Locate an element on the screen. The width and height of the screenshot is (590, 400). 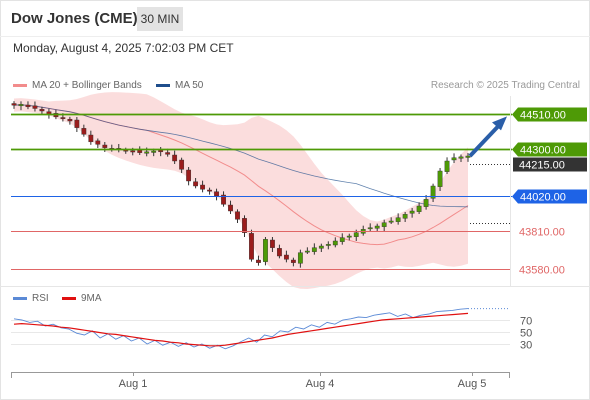
scenario-arrow-head is located at coordinates (499, 123).